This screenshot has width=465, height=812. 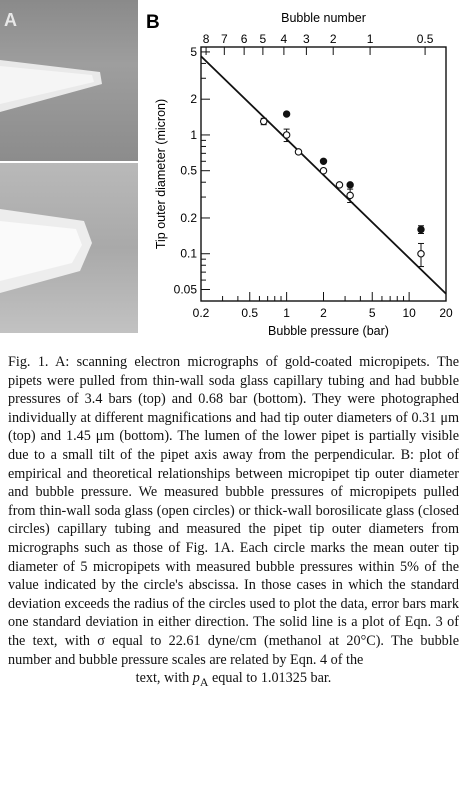 What do you see at coordinates (193, 99) in the screenshot?
I see `y-tick-label: 2` at bounding box center [193, 99].